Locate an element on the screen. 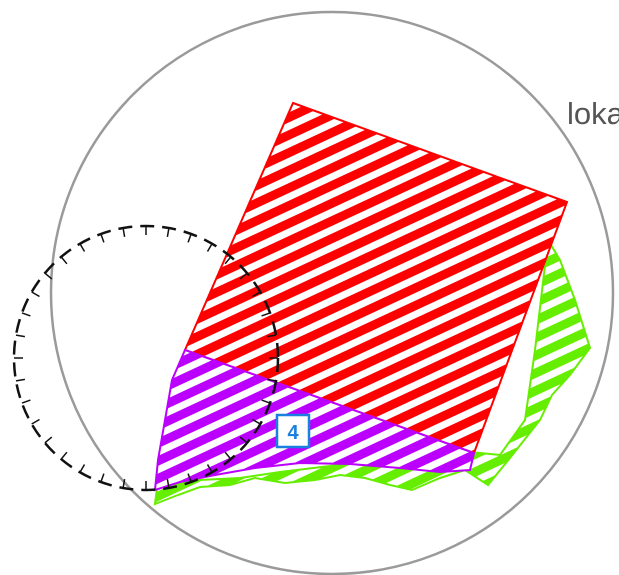  purple-zone is located at coordinates (314, 420).